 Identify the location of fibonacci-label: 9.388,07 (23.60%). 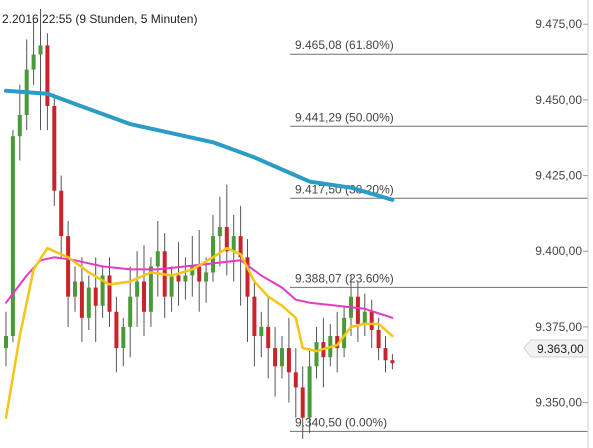
(344, 278).